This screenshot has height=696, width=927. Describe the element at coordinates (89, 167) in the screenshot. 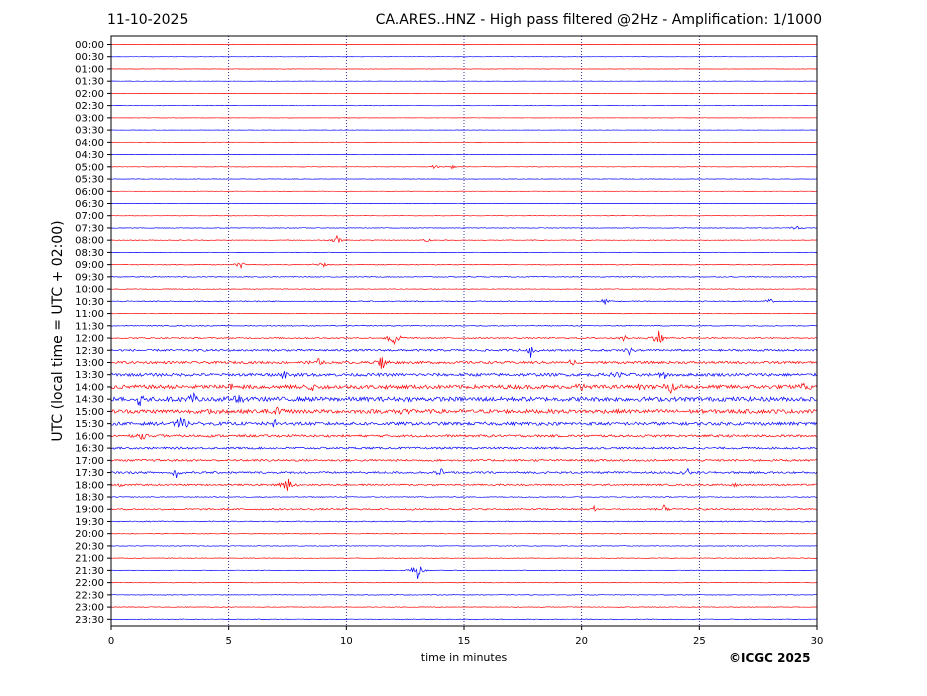

I see `y-tick-label: 05:00` at that location.